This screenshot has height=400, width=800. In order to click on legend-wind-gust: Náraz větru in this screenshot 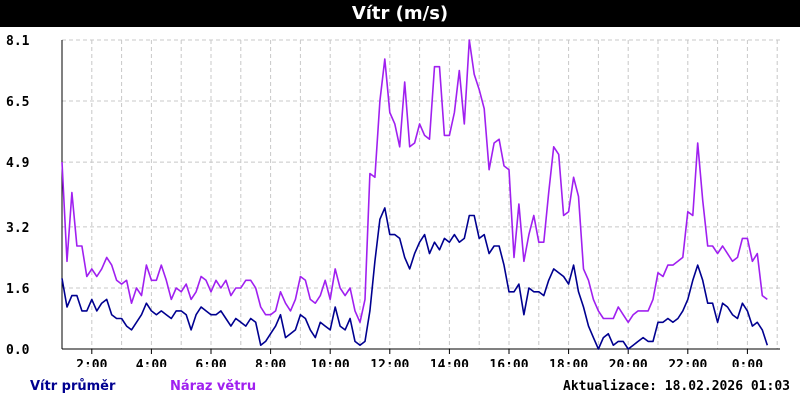, I will do `click(213, 386)`.